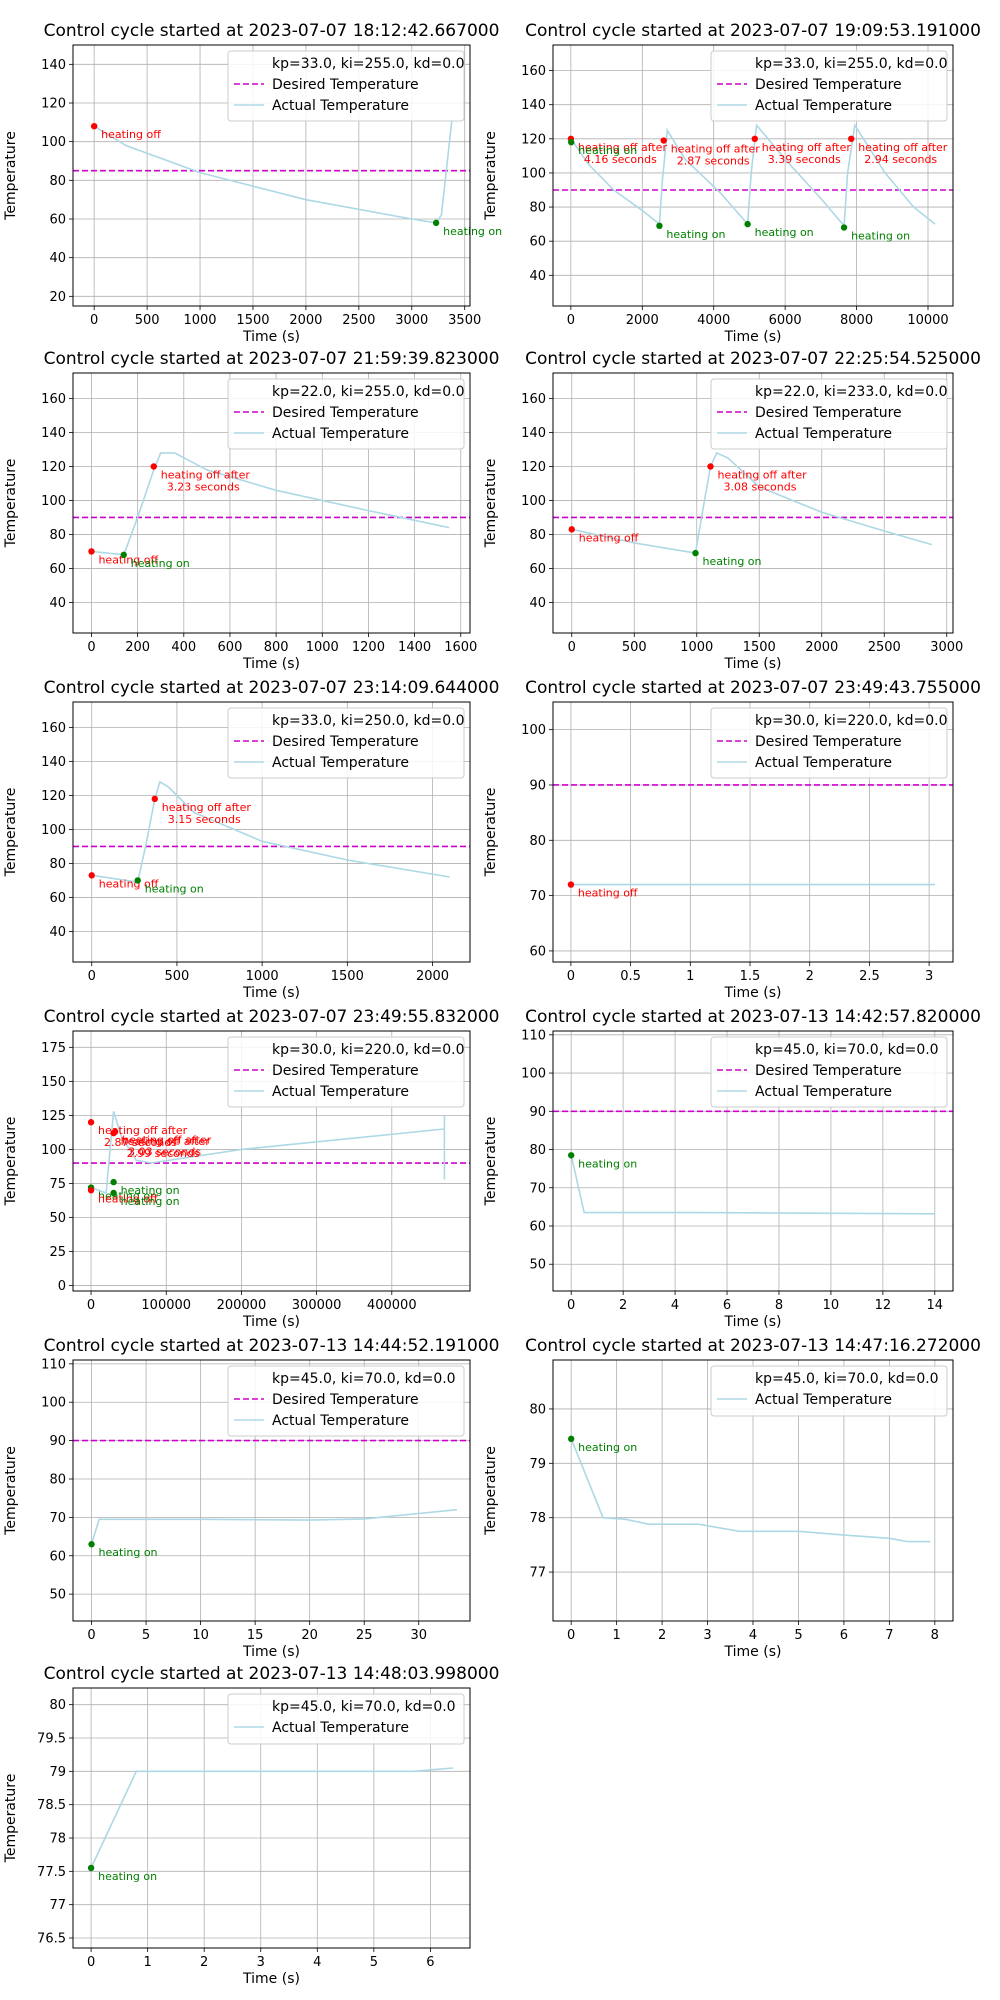 The height and width of the screenshot is (2000, 1000). What do you see at coordinates (53, 1082) in the screenshot?
I see `y-tick-label: 150` at bounding box center [53, 1082].